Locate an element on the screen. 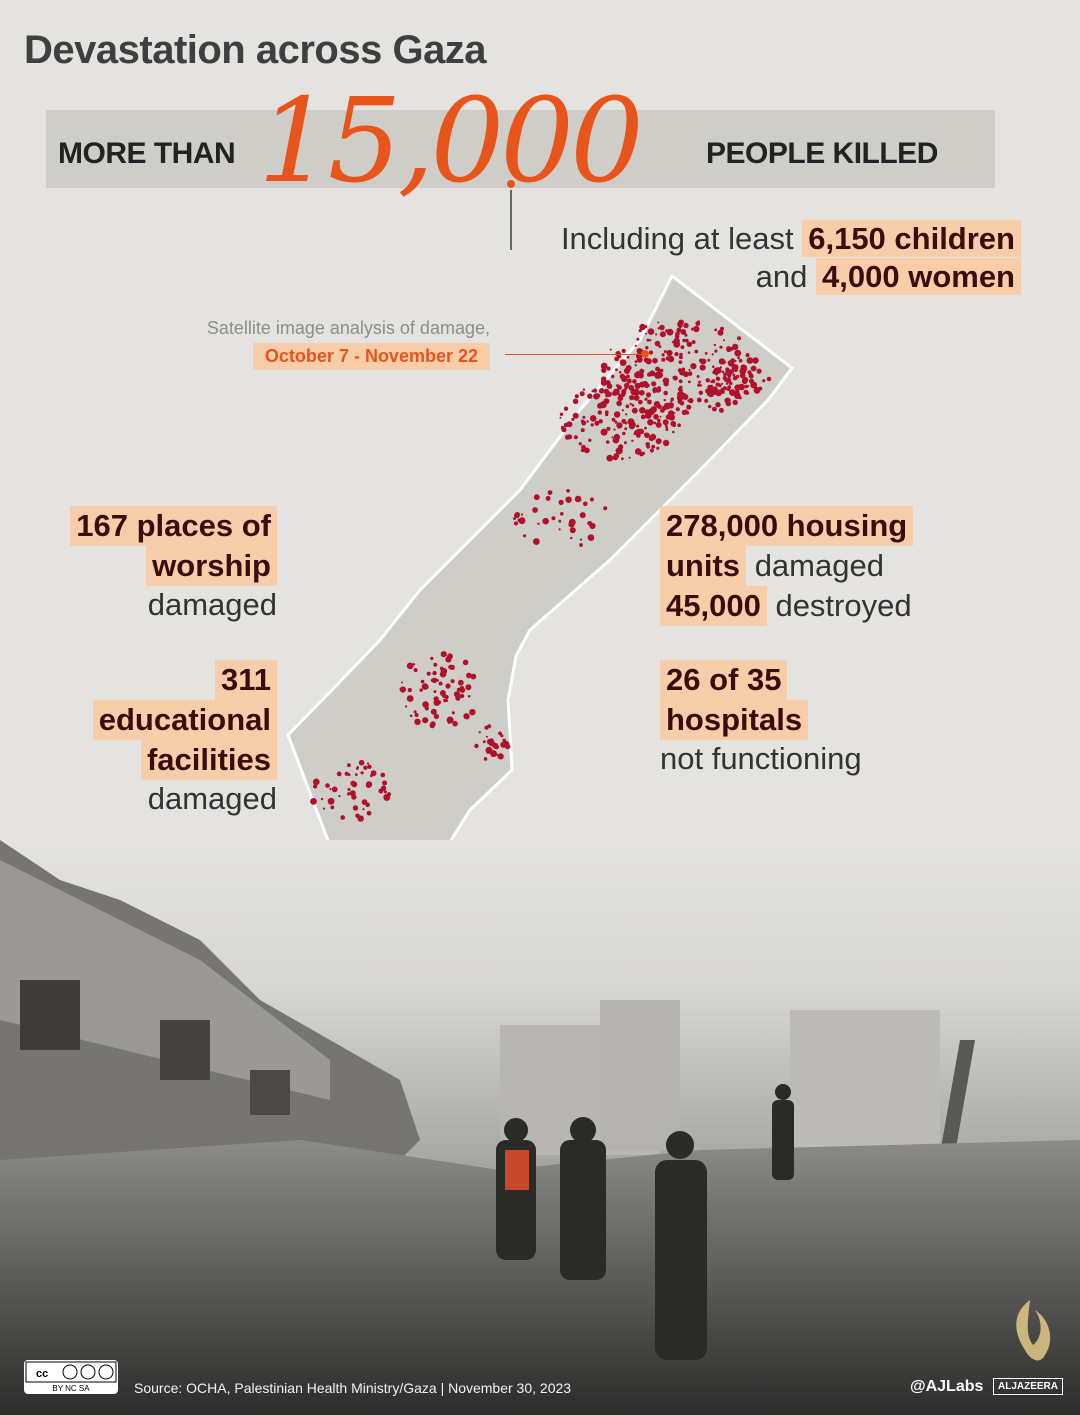 This screenshot has width=1080, height=1415. hospitals-hl2: hospitals is located at coordinates (734, 720).